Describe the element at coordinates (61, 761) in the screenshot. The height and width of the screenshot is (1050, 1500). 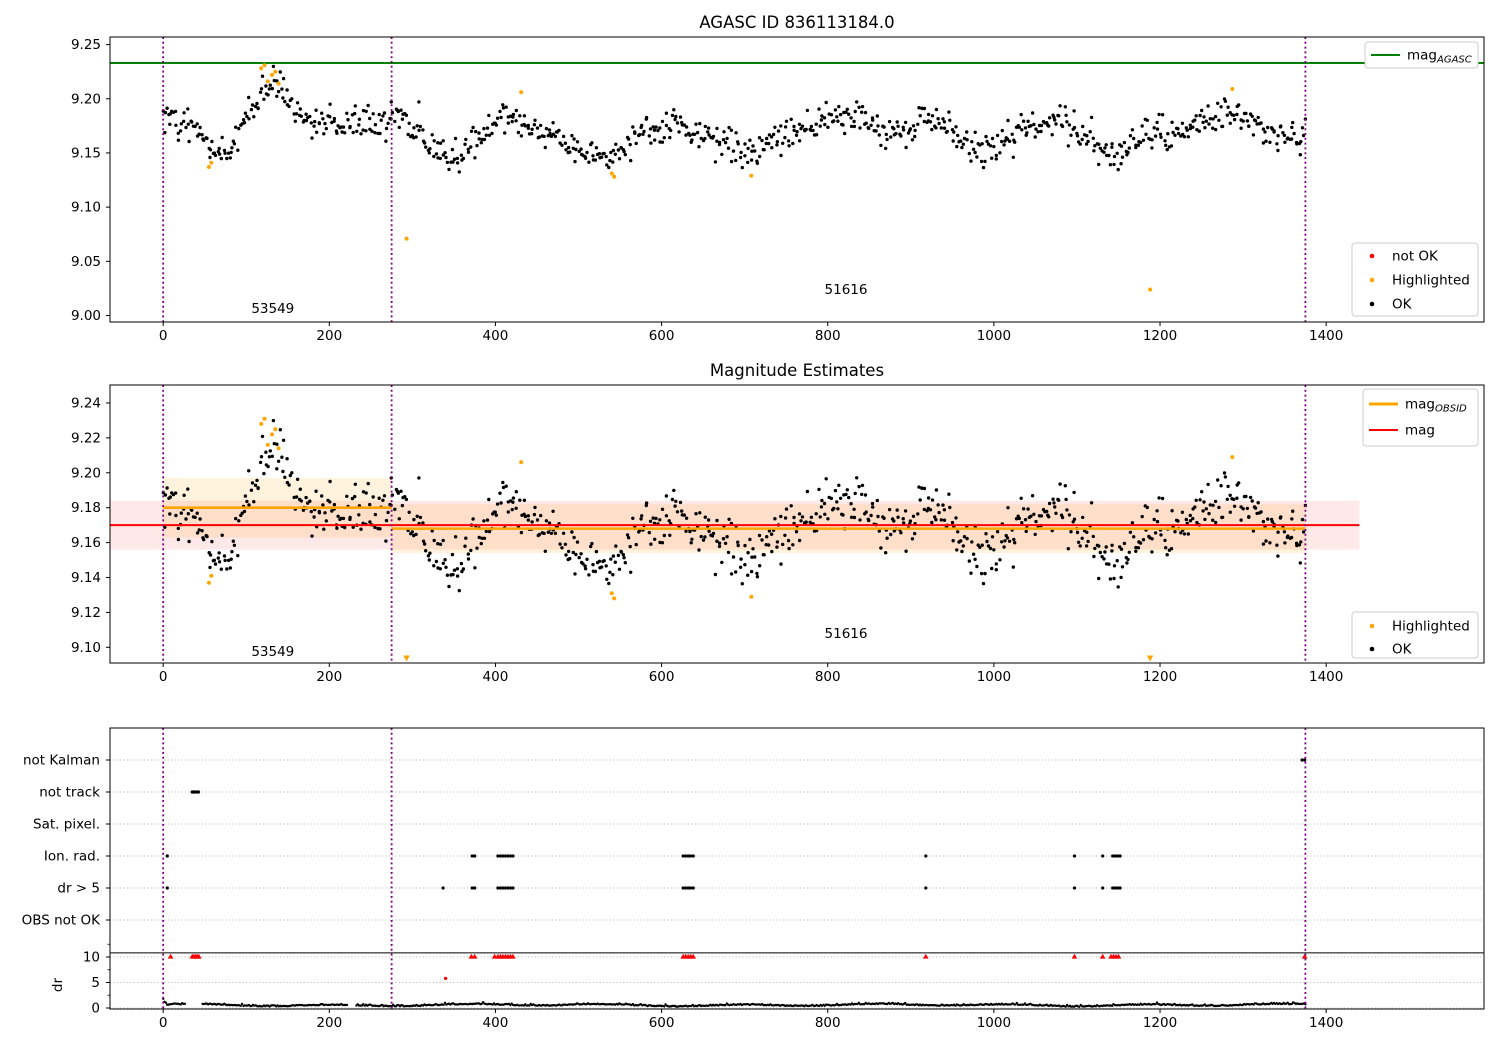
I see `flag-category-label: not Kalman` at that location.